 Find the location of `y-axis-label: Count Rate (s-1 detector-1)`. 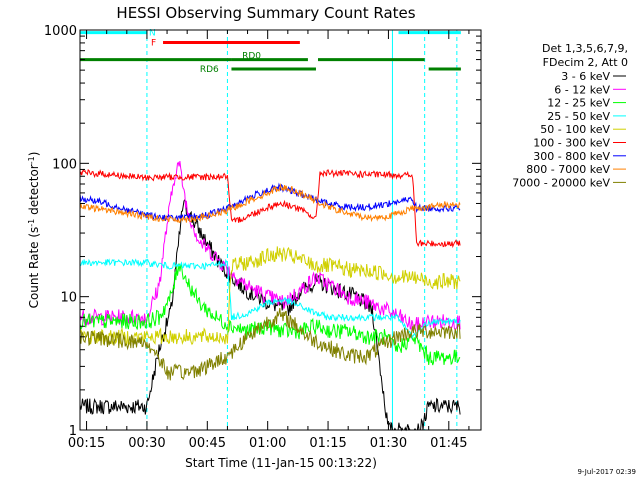

y-axis-label: Count Rate (s-1 detector-1) is located at coordinates (34, 230).